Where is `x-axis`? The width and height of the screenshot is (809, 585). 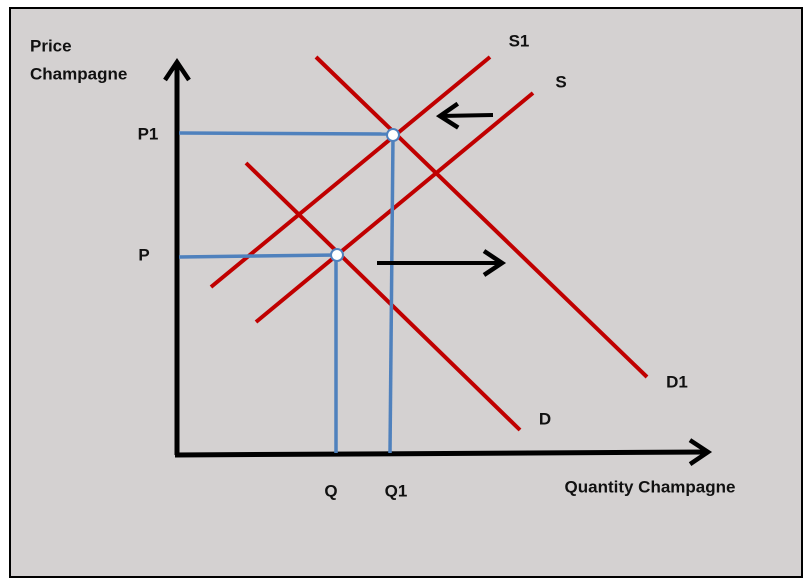 x-axis is located at coordinates (443, 452).